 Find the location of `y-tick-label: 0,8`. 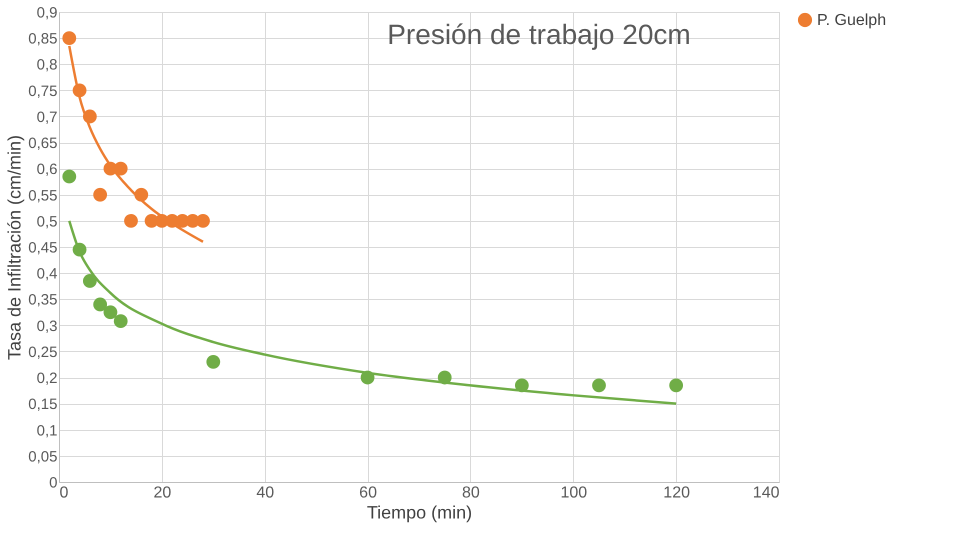

y-tick-label: 0,8 is located at coordinates (47, 65).